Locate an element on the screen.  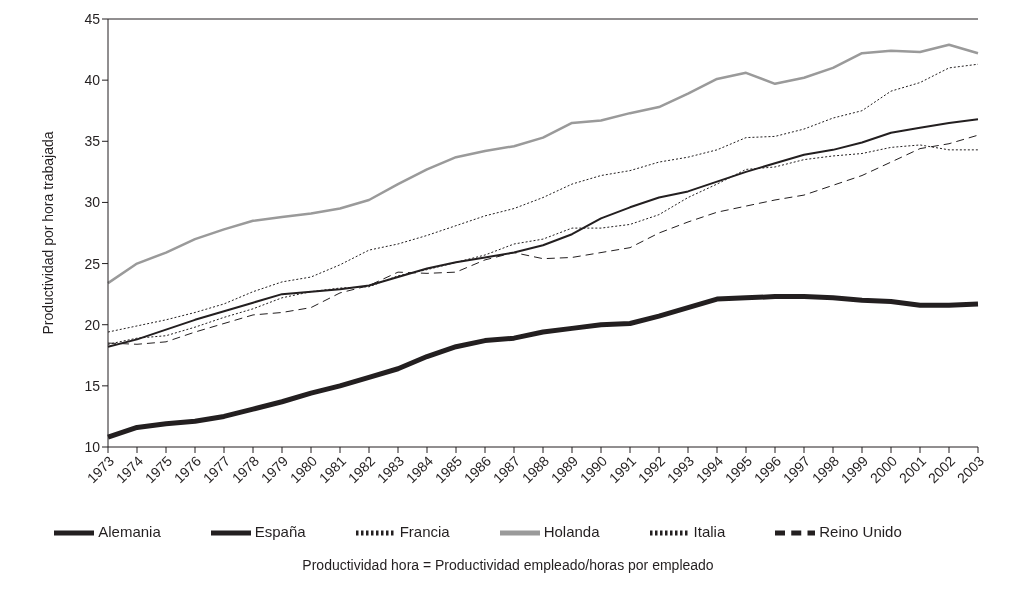
y-tick-label: 40 is located at coordinates (92, 80).